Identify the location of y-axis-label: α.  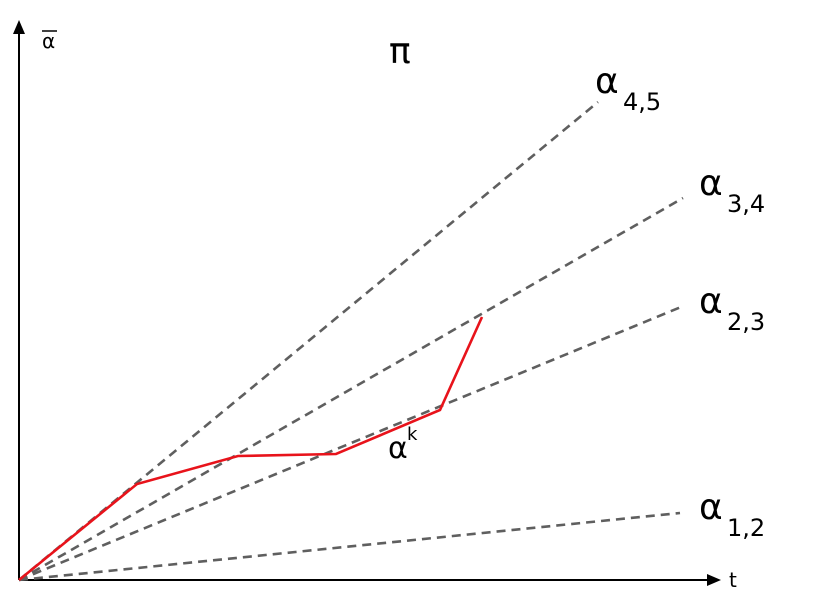
(49, 41).